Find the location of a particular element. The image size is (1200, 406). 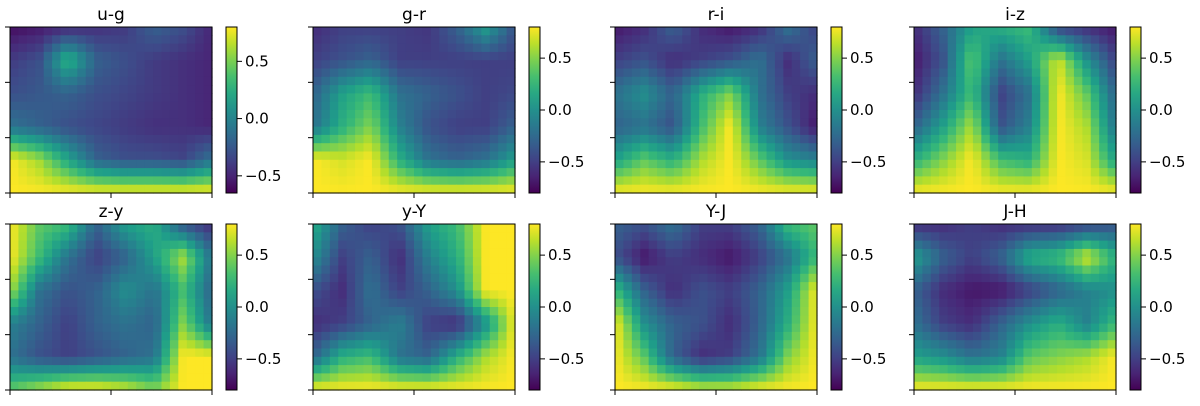

colorbar is located at coordinates (534, 307).